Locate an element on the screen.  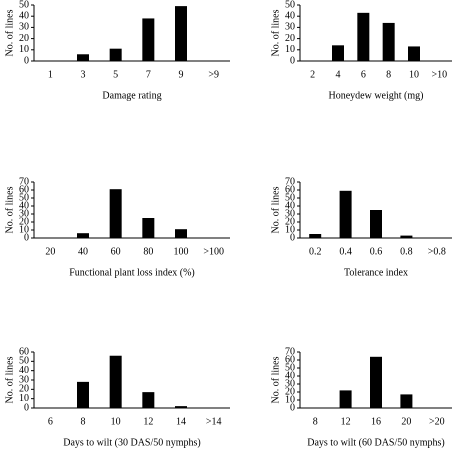
x-tick-label: 40 is located at coordinates (83, 251).